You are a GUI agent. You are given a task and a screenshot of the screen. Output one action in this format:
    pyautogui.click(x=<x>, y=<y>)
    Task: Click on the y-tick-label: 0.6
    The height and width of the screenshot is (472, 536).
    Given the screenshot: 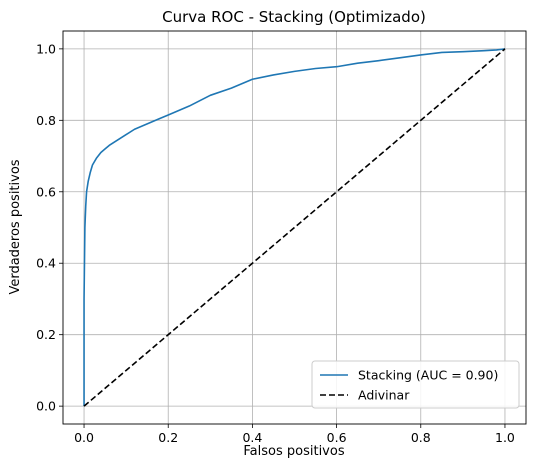 What is the action you would take?
    pyautogui.click(x=46, y=191)
    